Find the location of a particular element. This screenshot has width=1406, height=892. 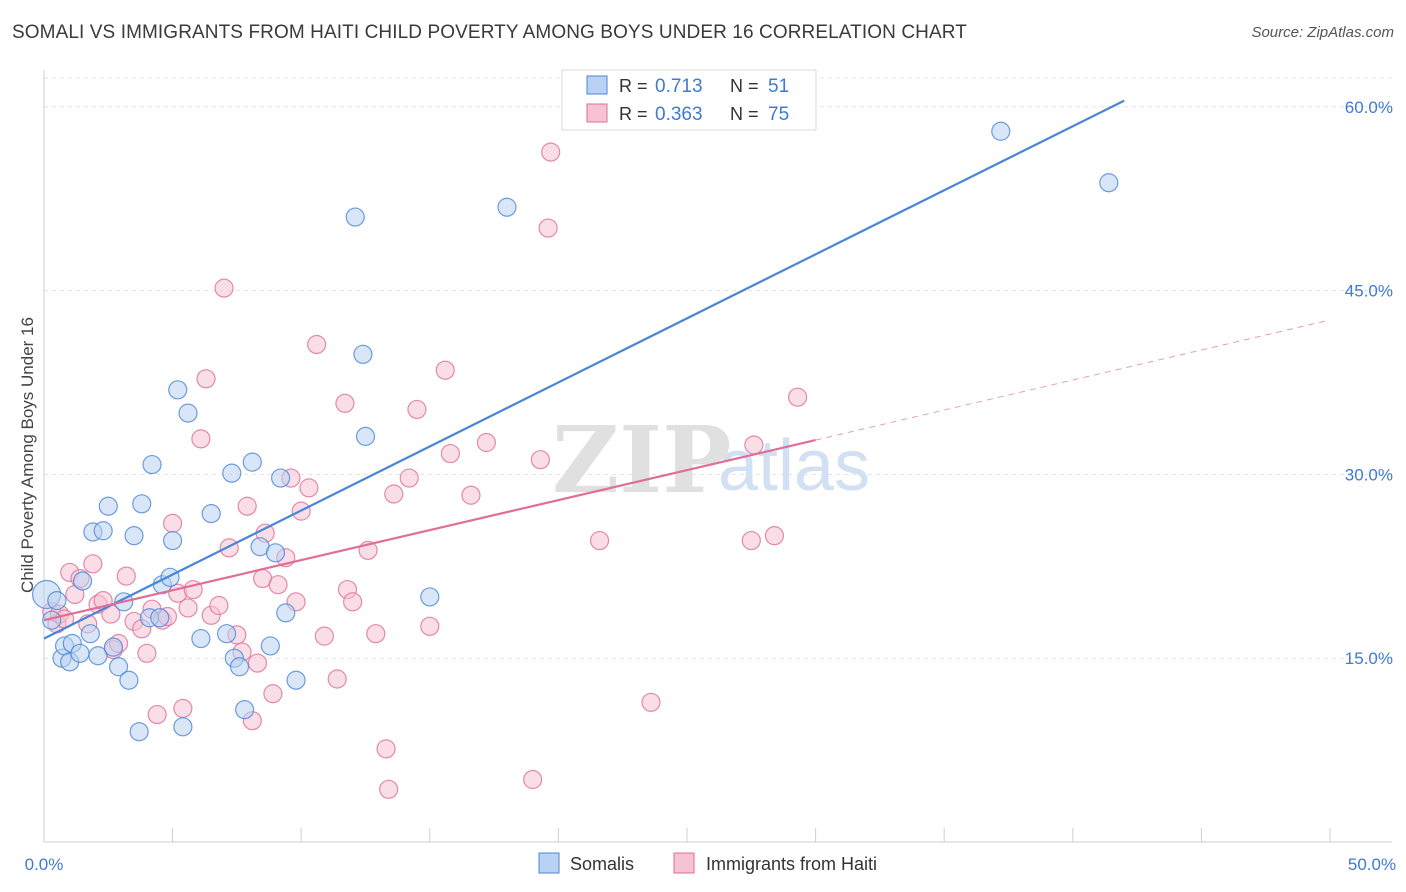

legend-r-label-haiti: R = is located at coordinates (633, 114).